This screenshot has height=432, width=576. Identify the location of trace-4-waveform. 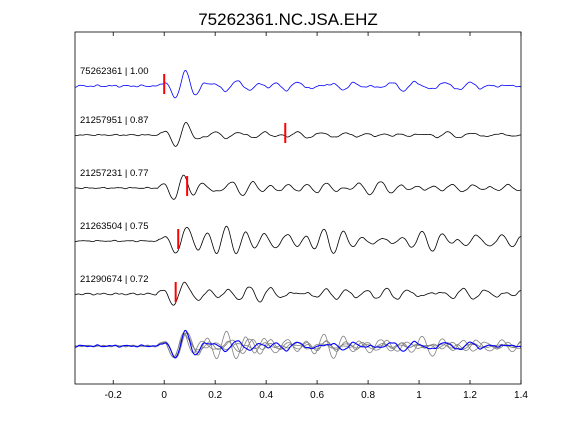
(298, 240).